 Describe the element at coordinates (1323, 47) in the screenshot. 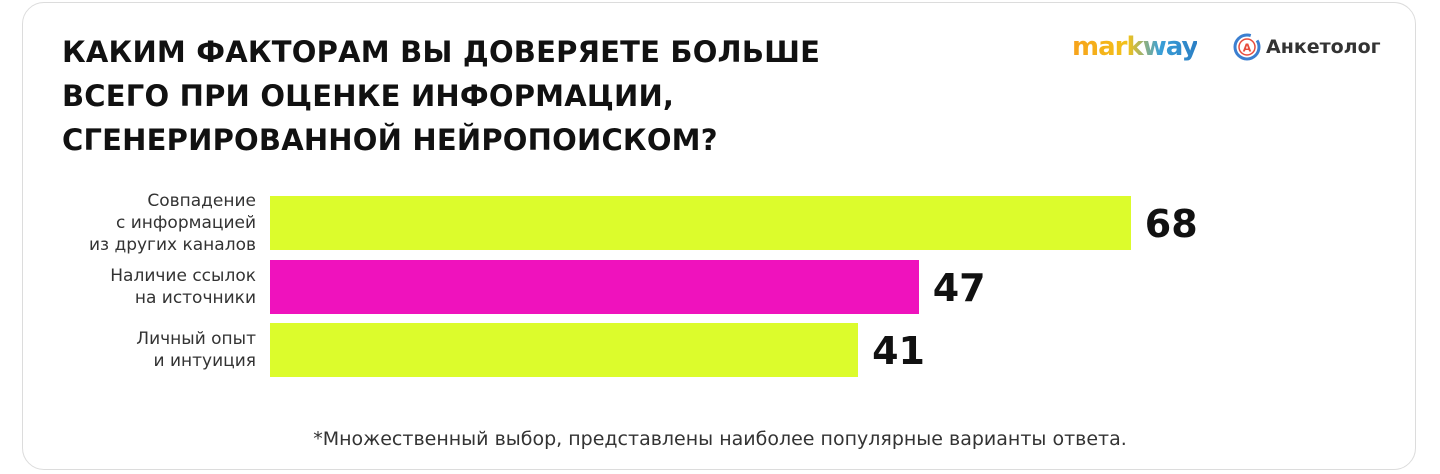

I see `logo: Анкетолог` at that location.